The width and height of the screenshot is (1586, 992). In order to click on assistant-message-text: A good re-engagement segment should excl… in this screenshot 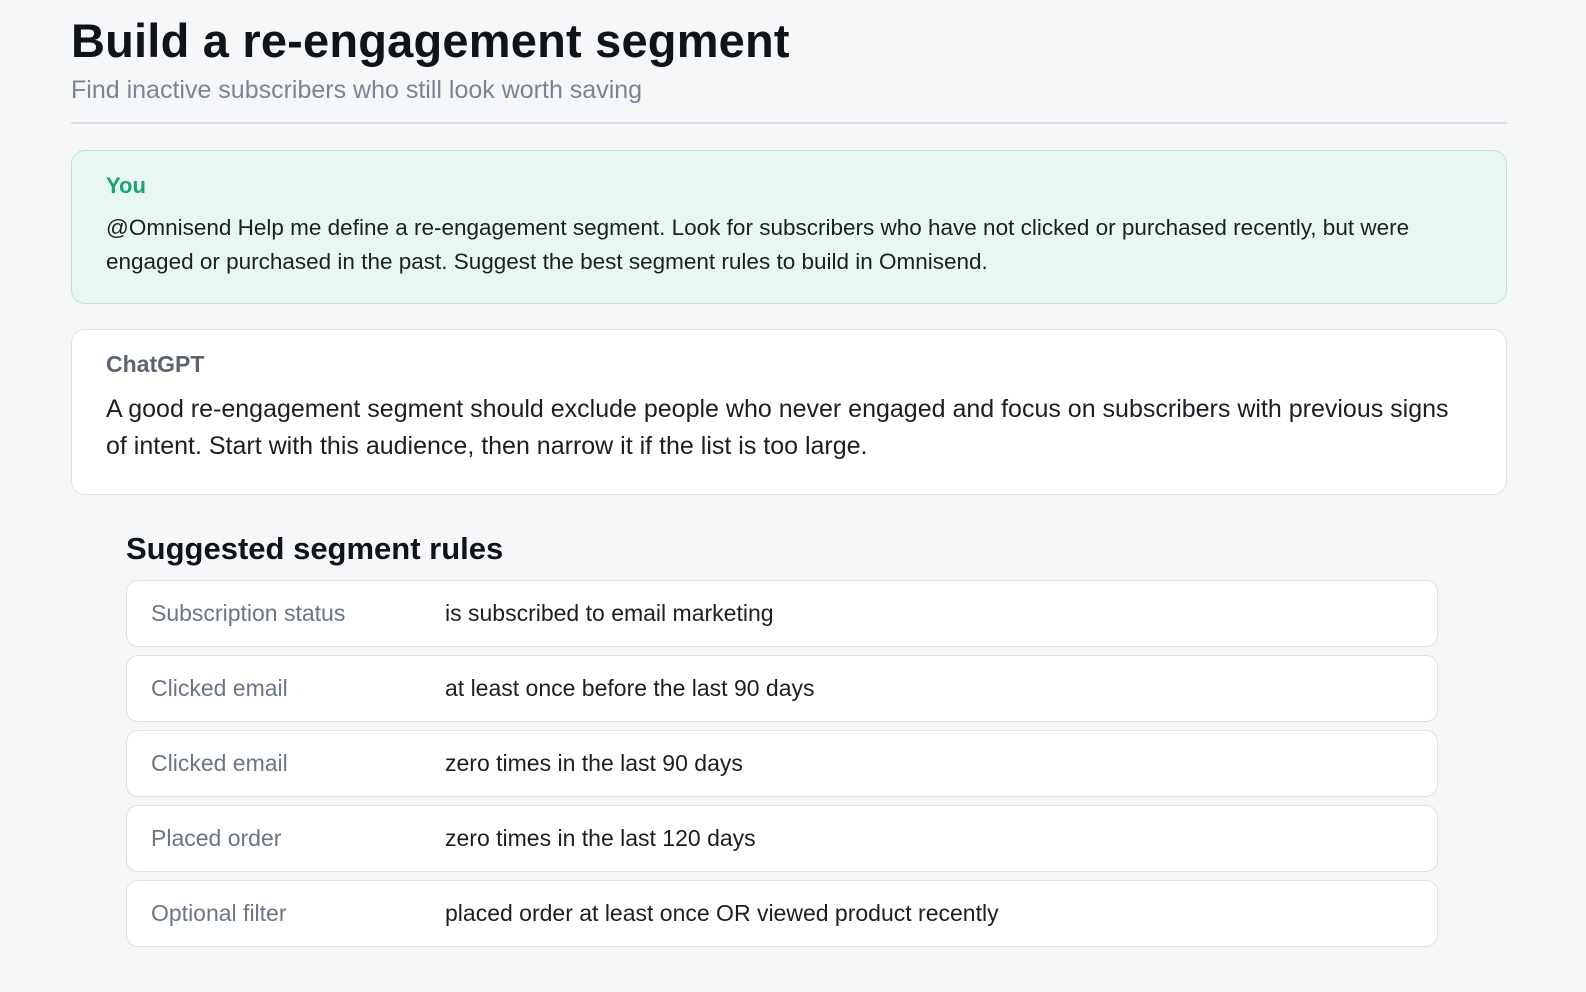, I will do `click(777, 427)`.